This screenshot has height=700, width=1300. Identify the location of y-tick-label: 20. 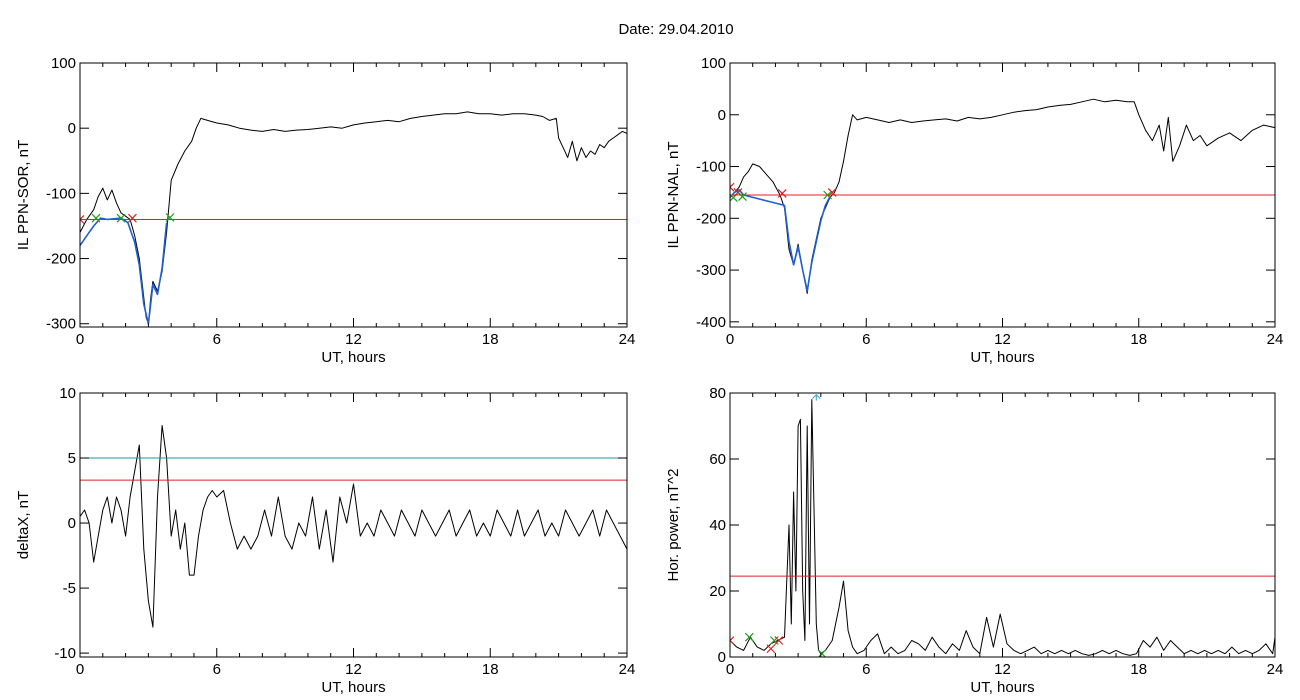
(717, 591).